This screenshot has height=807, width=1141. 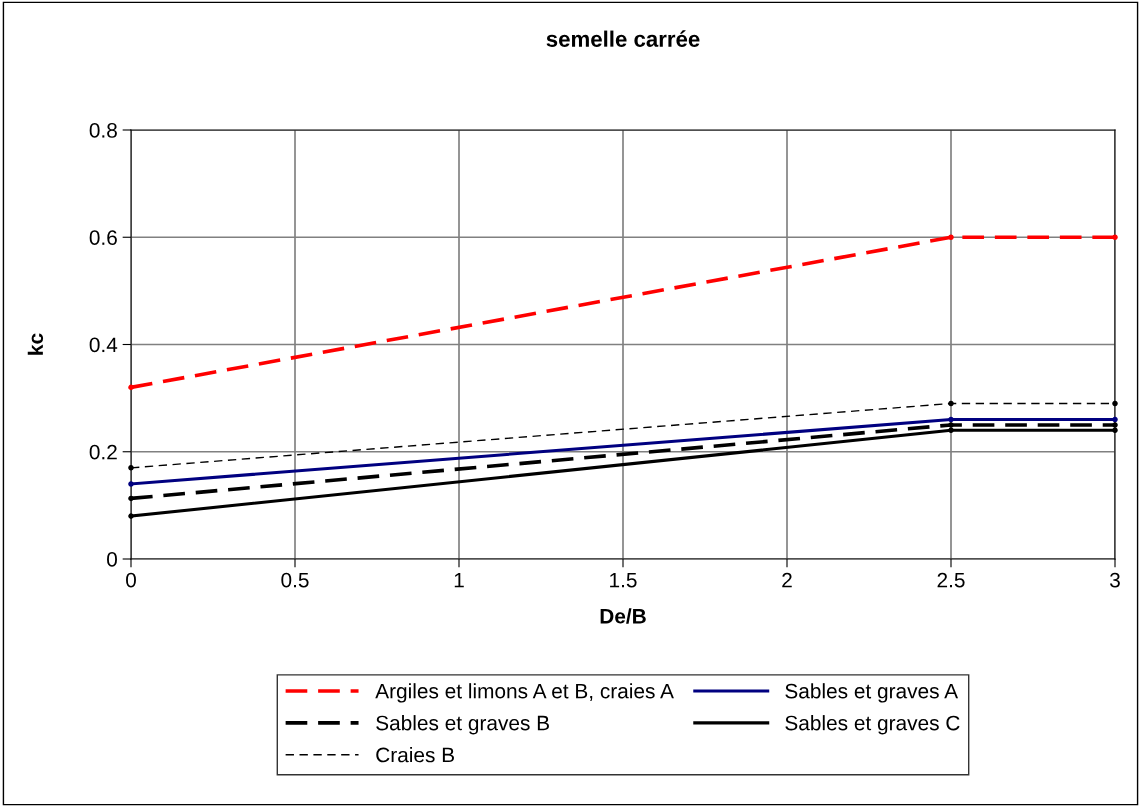 I want to click on legend-label: Craies B, so click(x=415, y=755).